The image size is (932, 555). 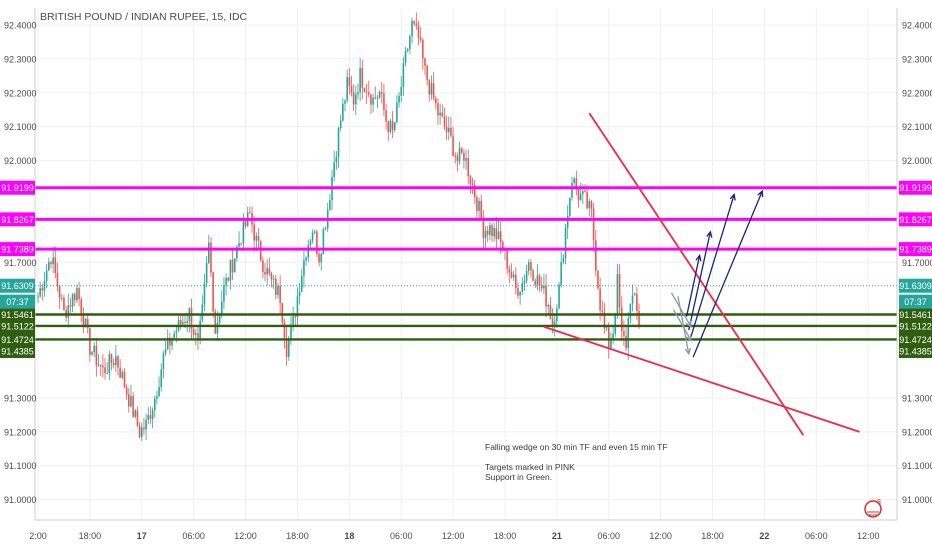 What do you see at coordinates (701, 379) in the screenshot?
I see `wedge-lower-line` at bounding box center [701, 379].